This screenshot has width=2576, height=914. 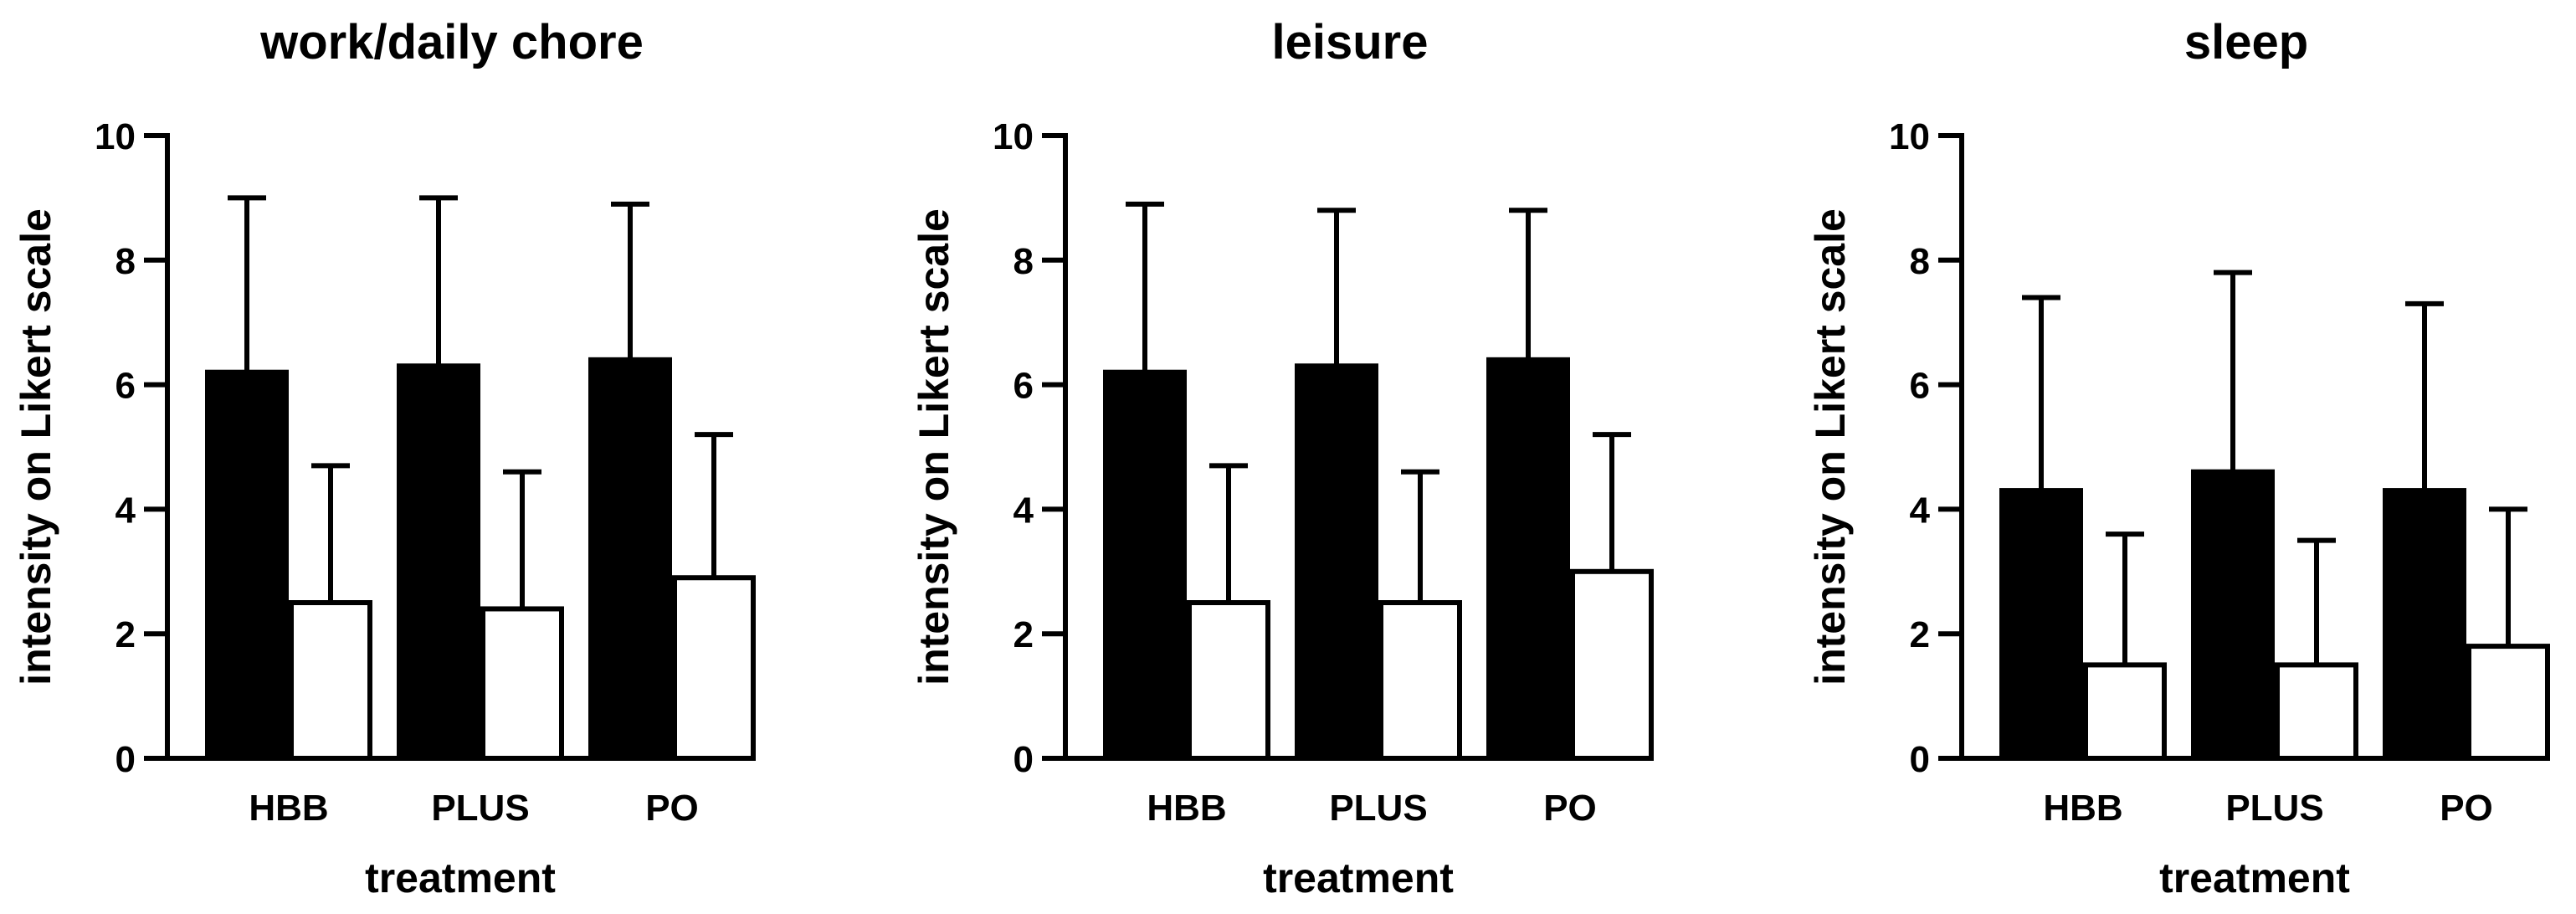 I want to click on chart-title: work/daily chore, so click(x=451, y=42).